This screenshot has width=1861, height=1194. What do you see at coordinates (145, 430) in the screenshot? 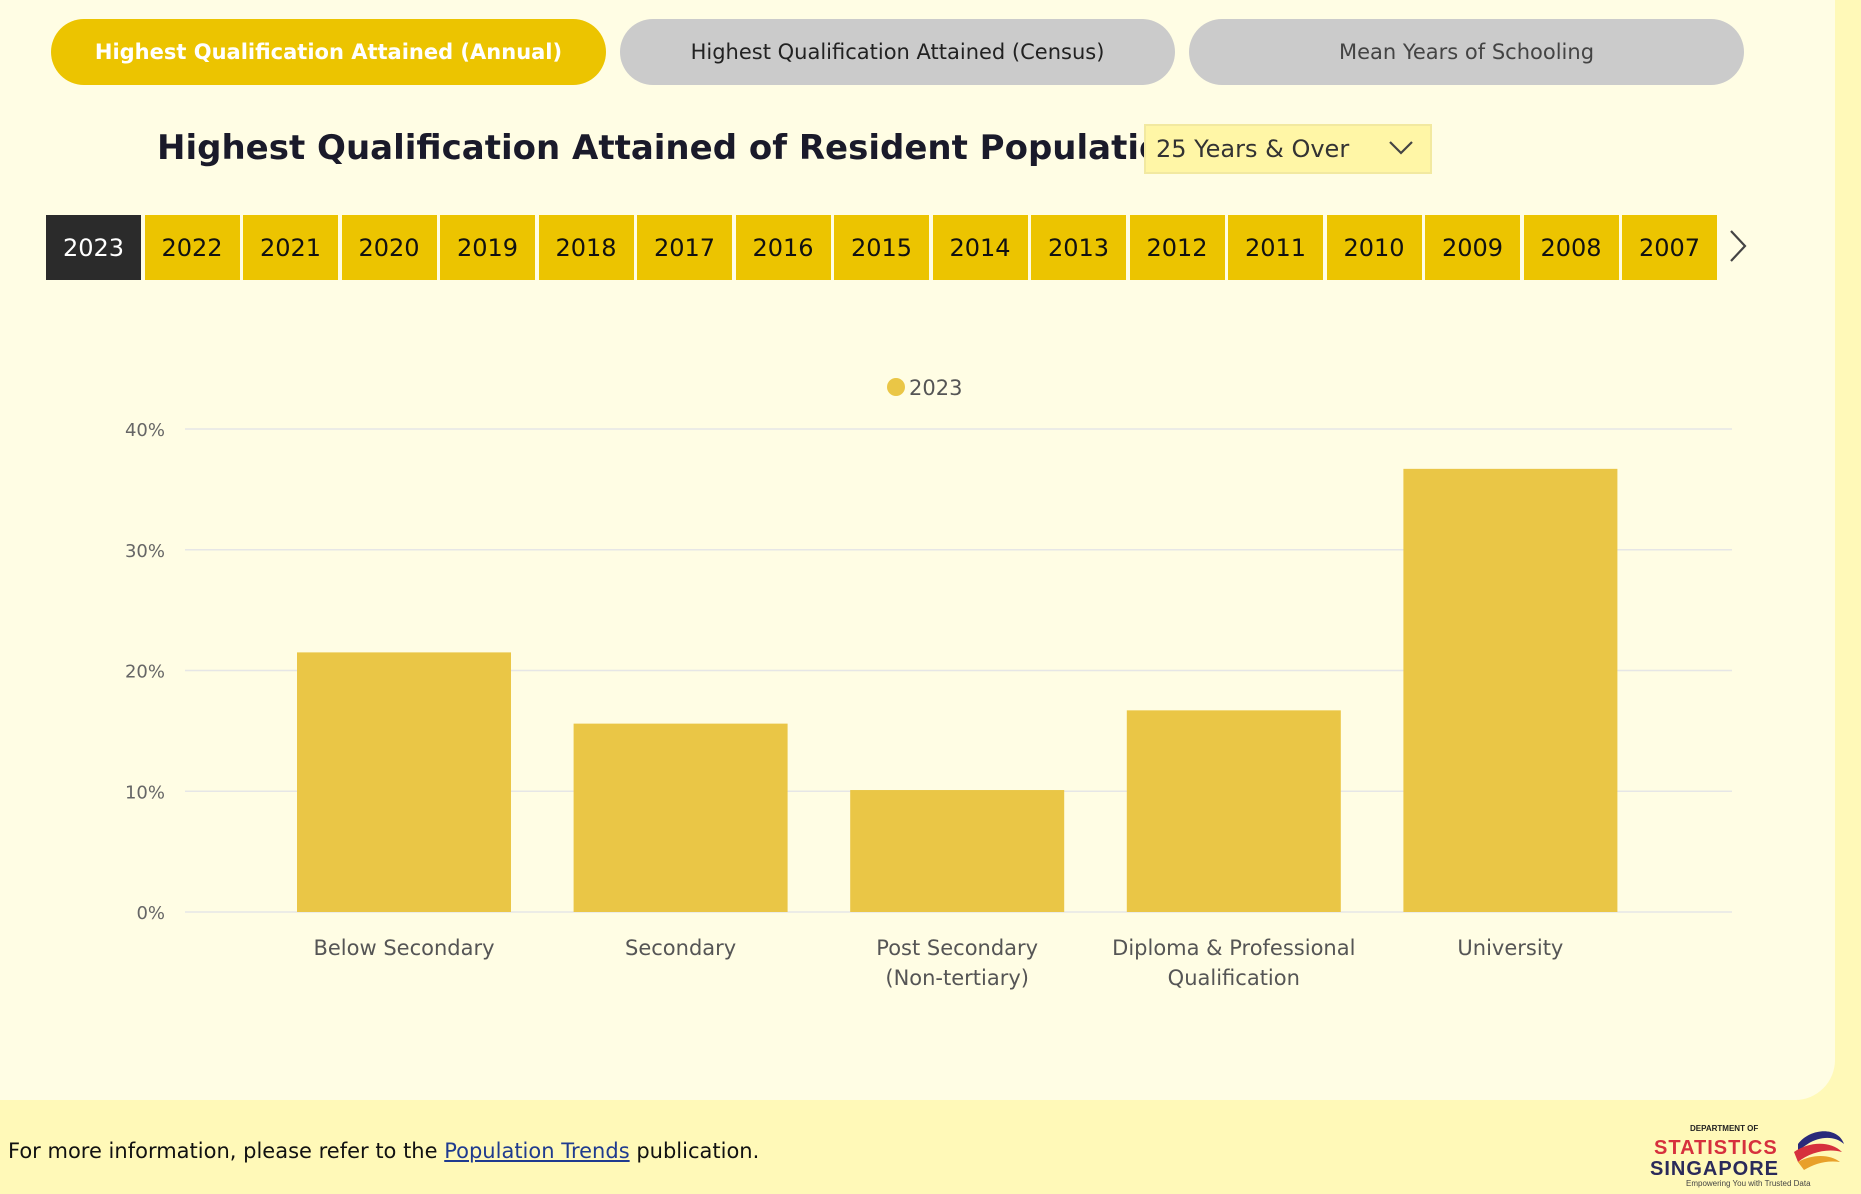
I see `y-tick-label: 40%` at bounding box center [145, 430].